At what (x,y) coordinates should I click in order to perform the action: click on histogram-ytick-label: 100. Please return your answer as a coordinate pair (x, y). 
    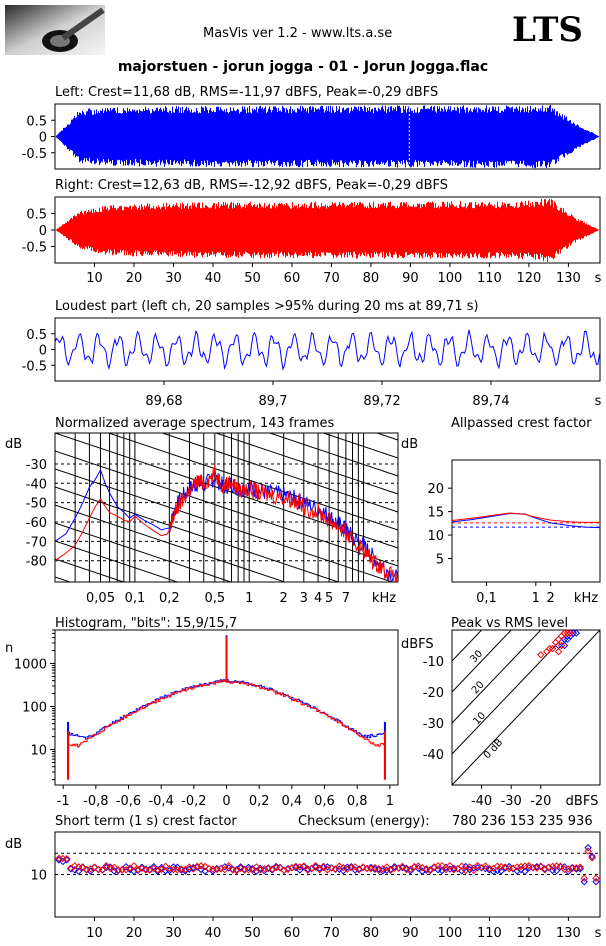
    Looking at the image, I should click on (34, 708).